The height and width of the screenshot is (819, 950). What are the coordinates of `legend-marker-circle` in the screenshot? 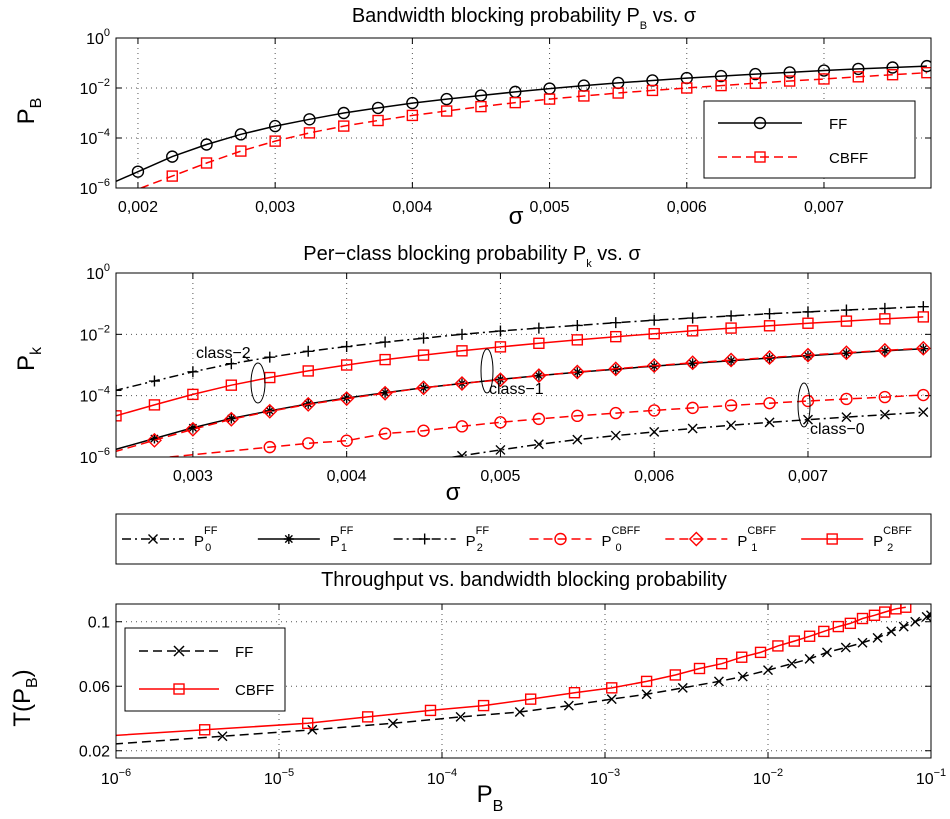 It's located at (760, 123).